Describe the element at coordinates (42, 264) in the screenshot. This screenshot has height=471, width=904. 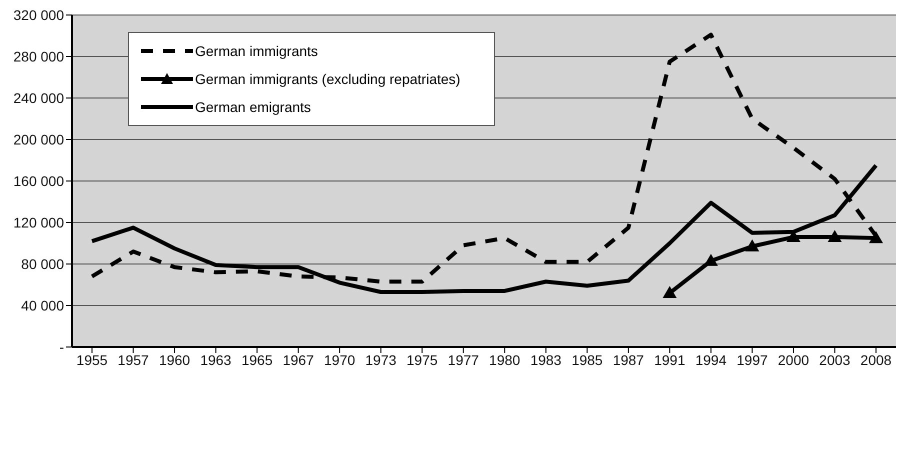
I see `y-tick-label: 80 000` at that location.